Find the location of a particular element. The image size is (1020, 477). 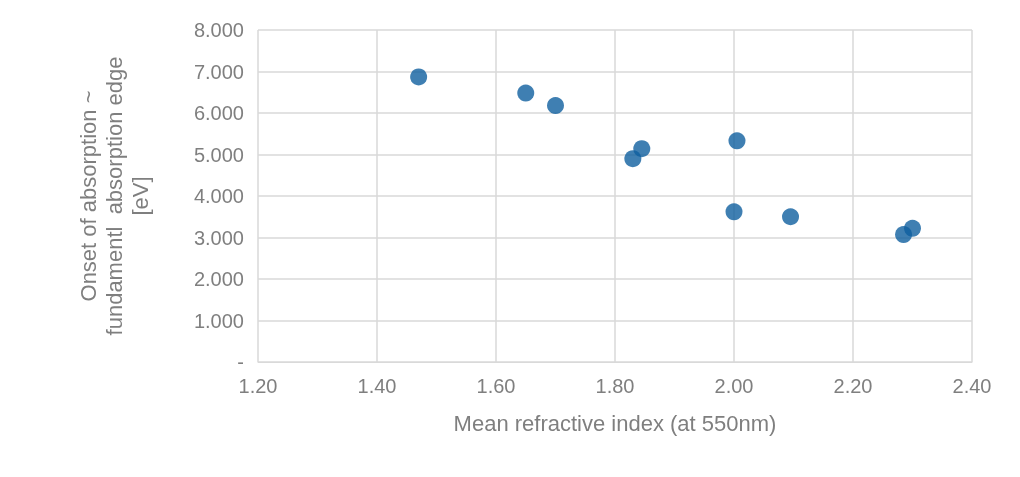

x-tick-label: 1.80 is located at coordinates (615, 386).